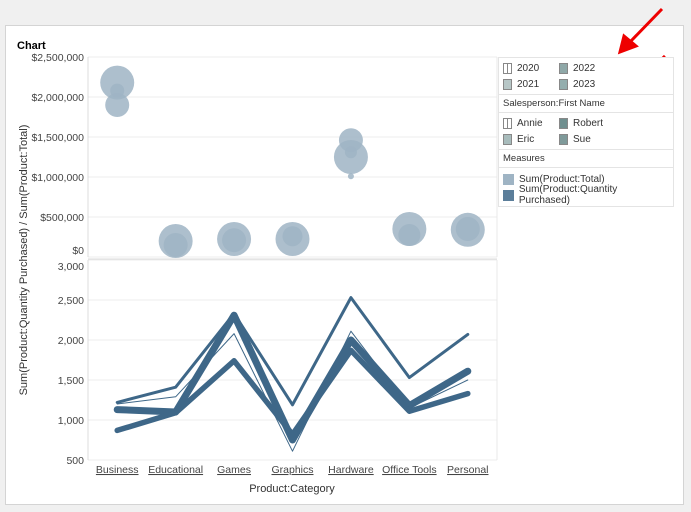 The width and height of the screenshot is (691, 512). I want to click on y-tick-label: $2,500,000, so click(57, 58).